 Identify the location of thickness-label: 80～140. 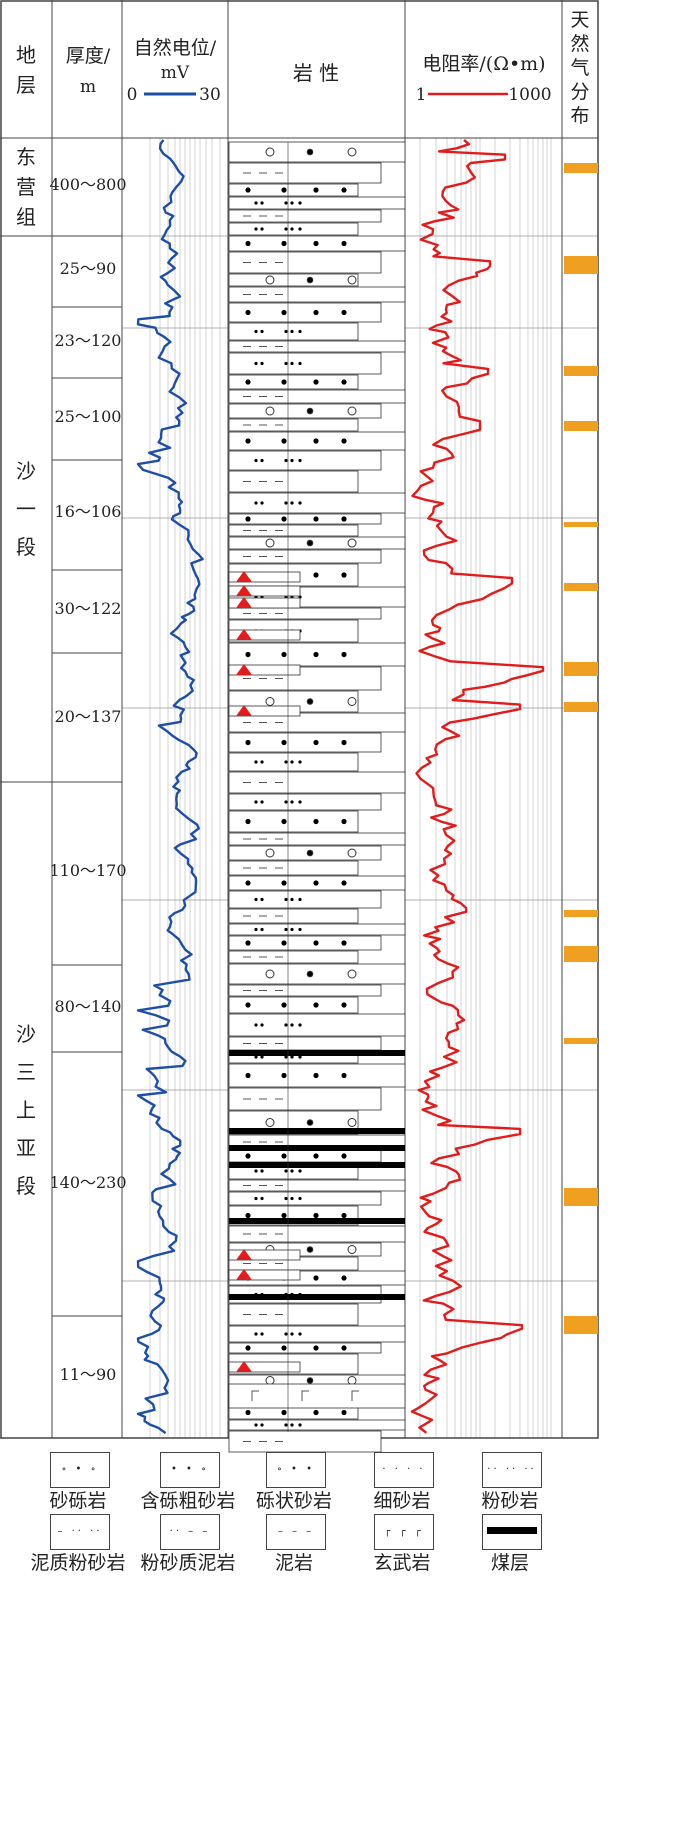
(88, 1006).